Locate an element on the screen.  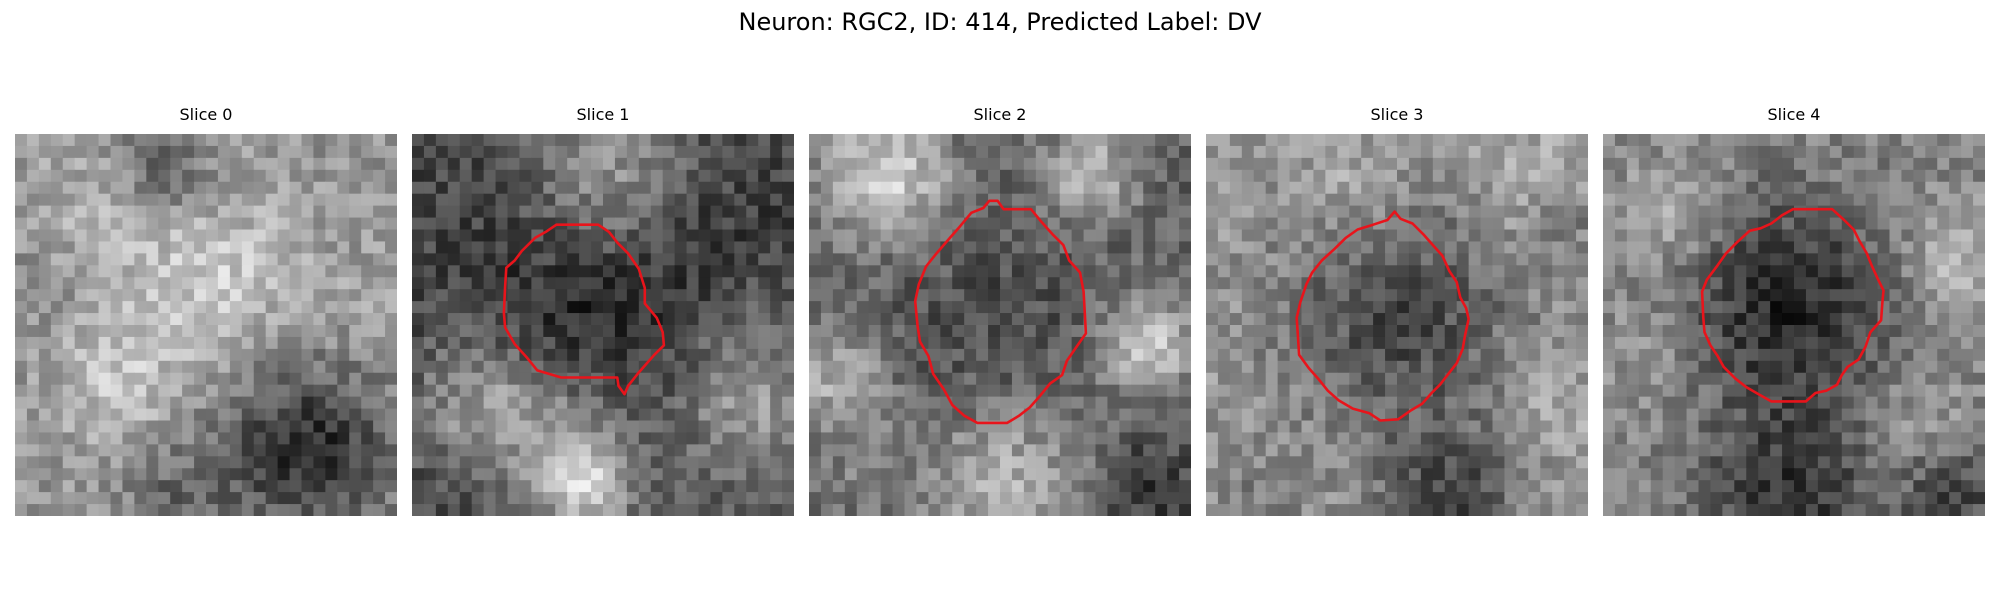
slice-title-1: Slice 1 is located at coordinates (603, 115).